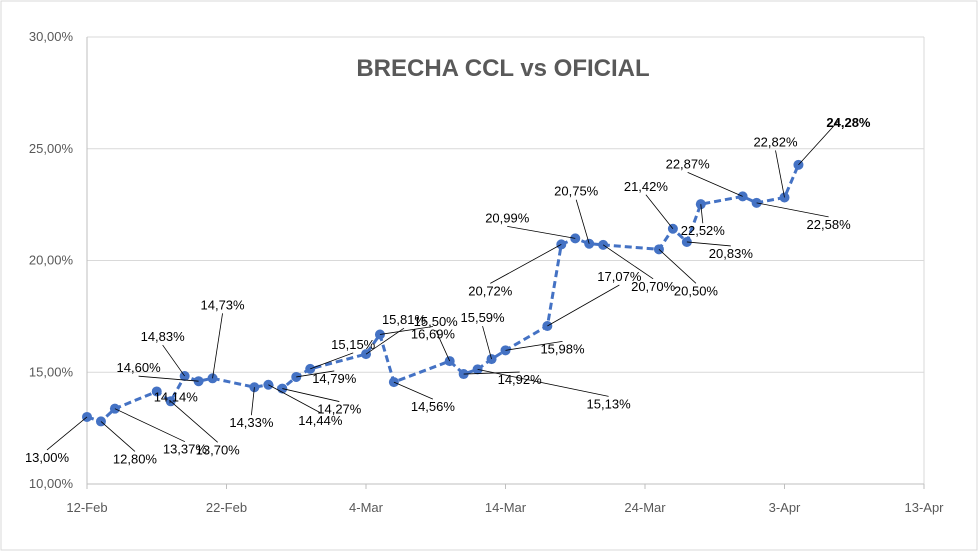 This screenshot has width=980, height=558. What do you see at coordinates (404, 319) in the screenshot?
I see `data-label: 15,81%` at bounding box center [404, 319].